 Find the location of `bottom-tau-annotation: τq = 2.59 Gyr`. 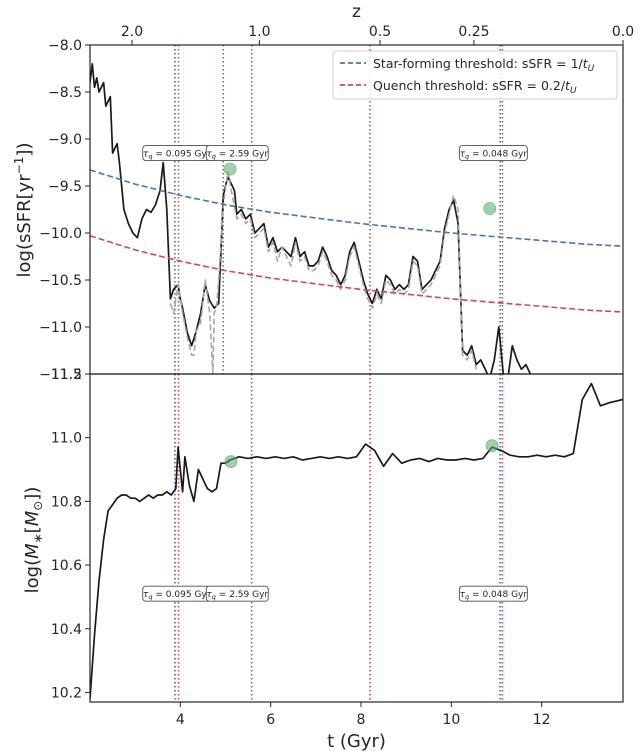

bottom-tau-annotation: τq = 2.59 Gyr is located at coordinates (237, 593).